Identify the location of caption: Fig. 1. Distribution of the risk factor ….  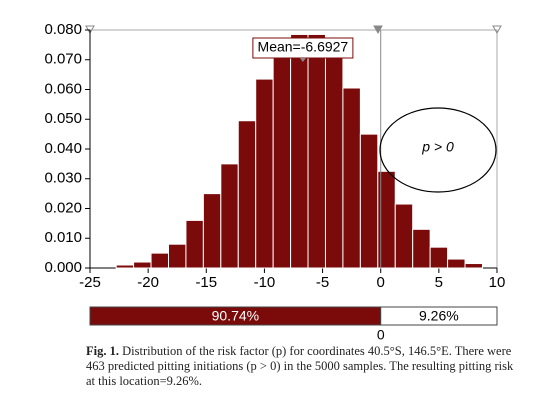
(302, 366).